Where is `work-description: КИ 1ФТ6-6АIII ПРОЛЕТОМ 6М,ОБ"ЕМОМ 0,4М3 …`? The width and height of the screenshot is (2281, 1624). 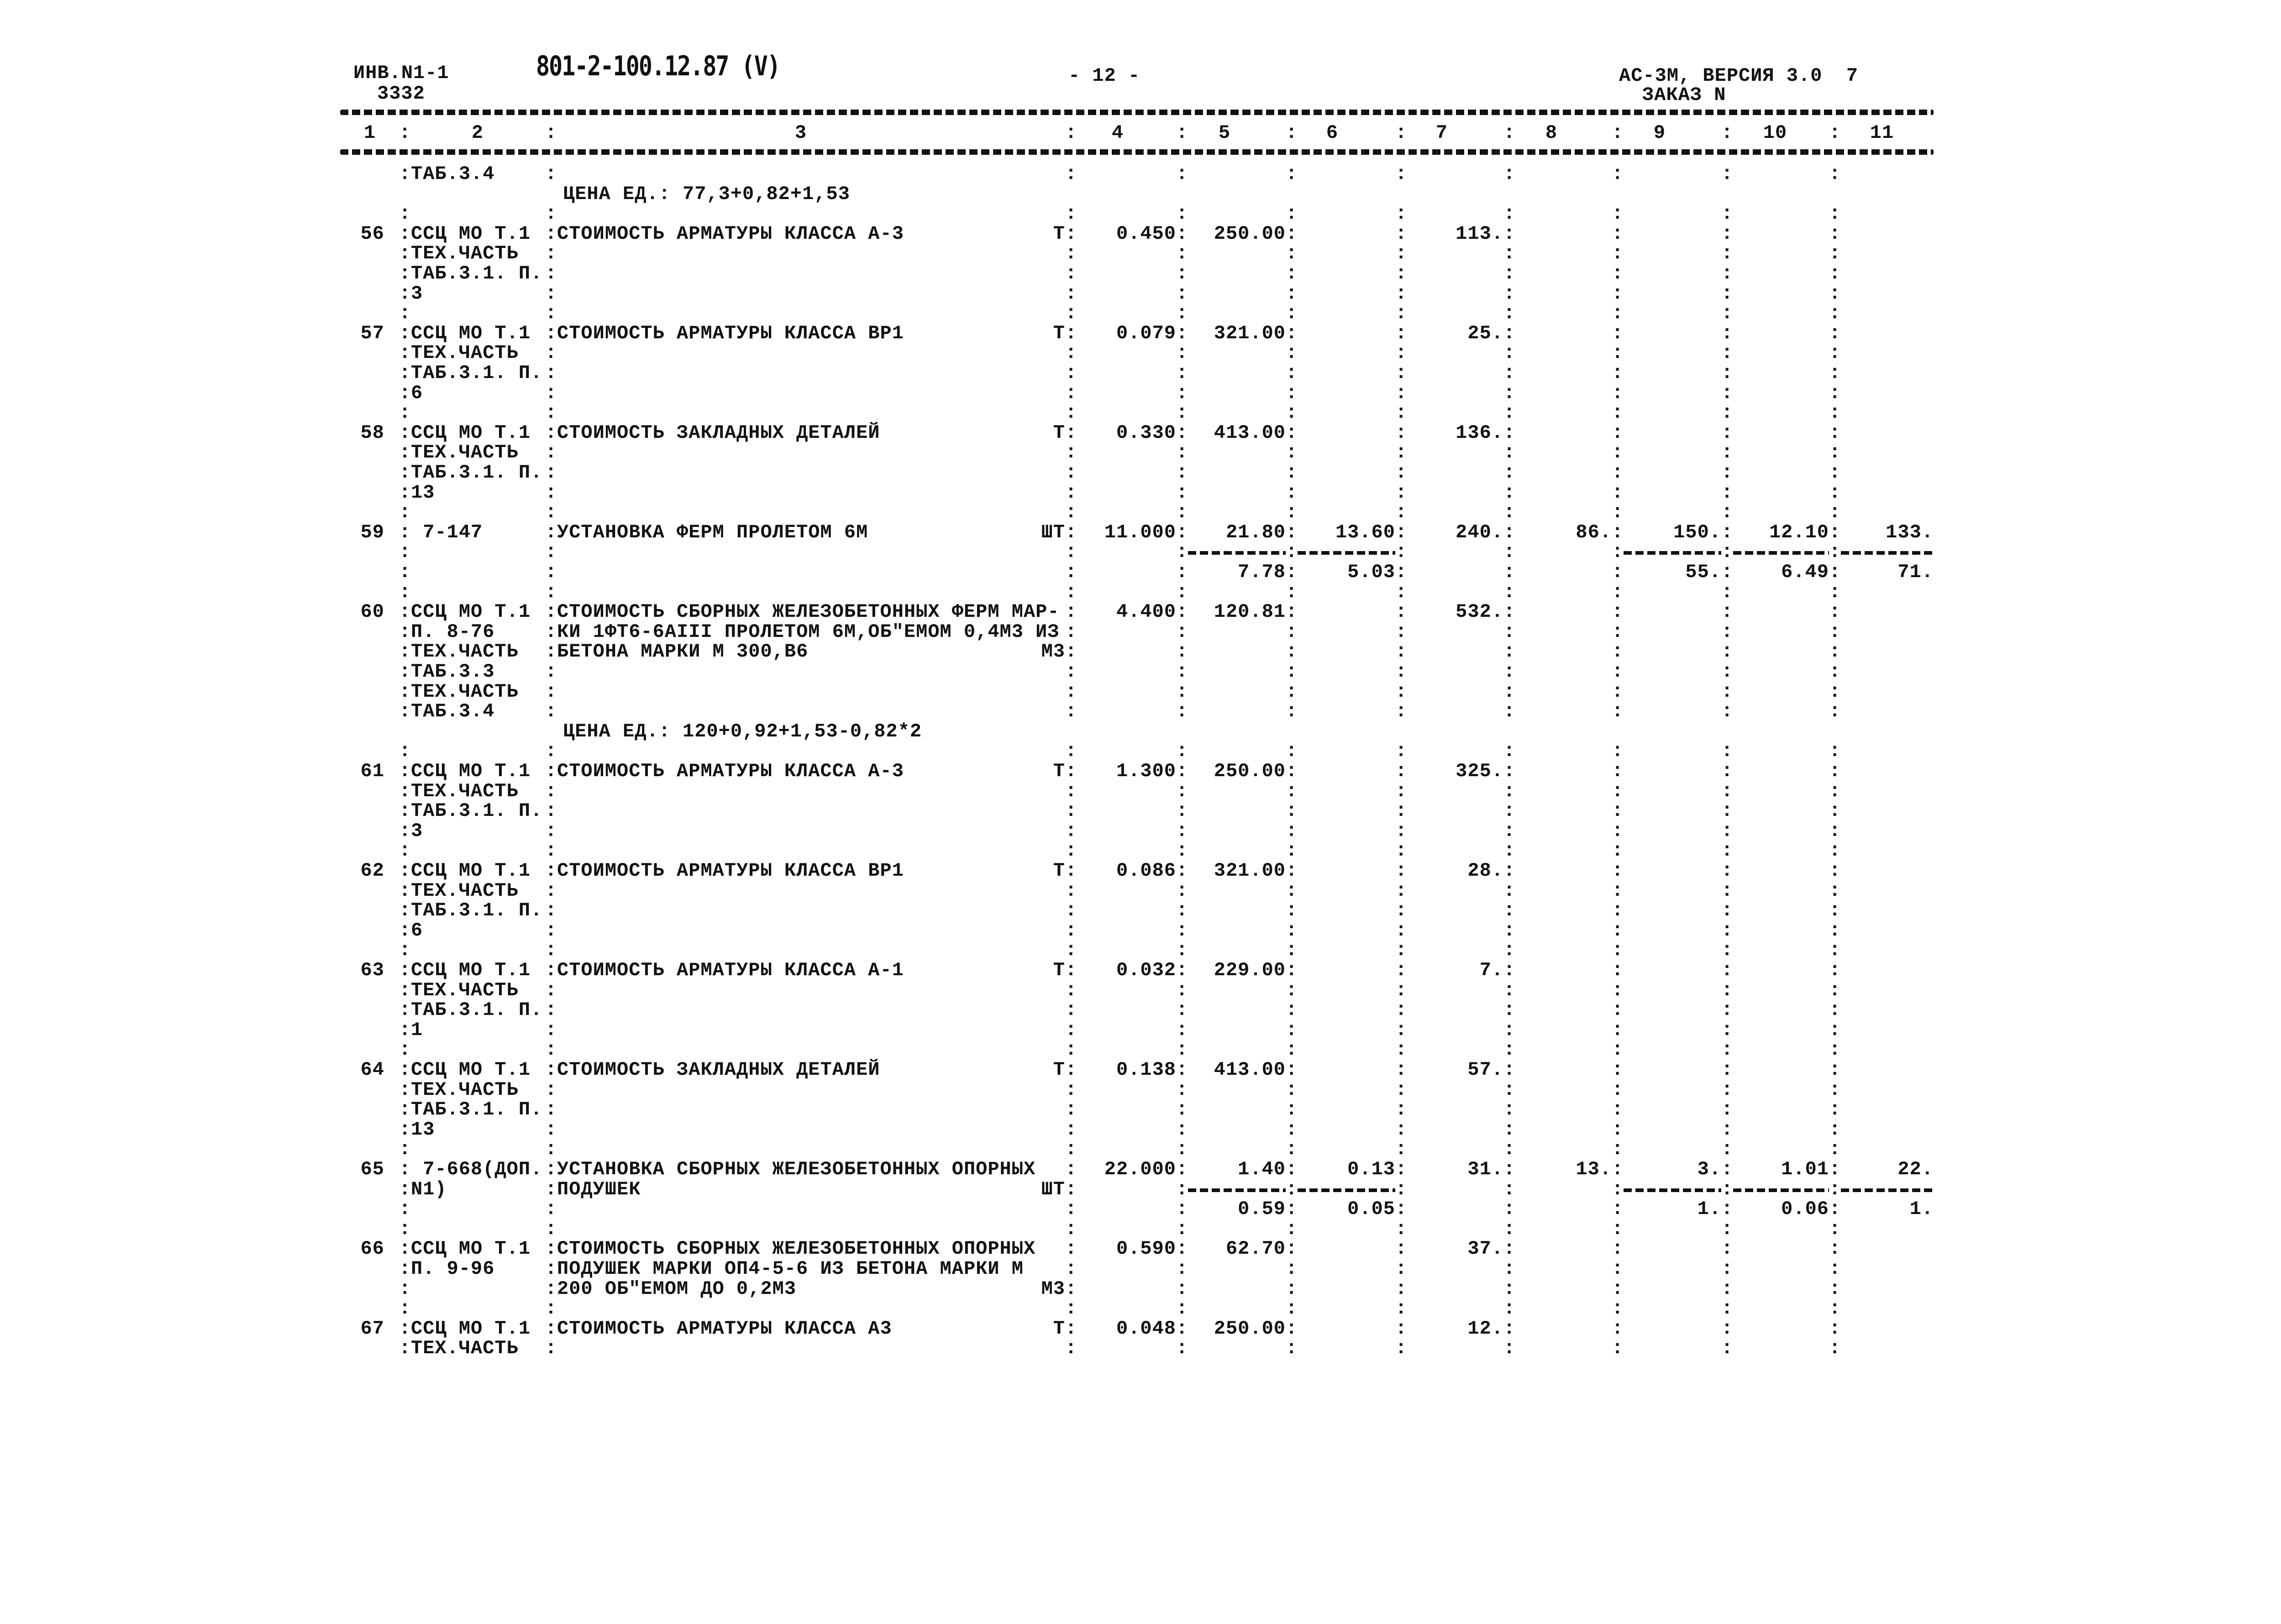
work-description: КИ 1ФТ6-6АIII ПРОЛЕТОМ 6М,ОБ"ЕМОМ 0,4М3 … is located at coordinates (809, 632).